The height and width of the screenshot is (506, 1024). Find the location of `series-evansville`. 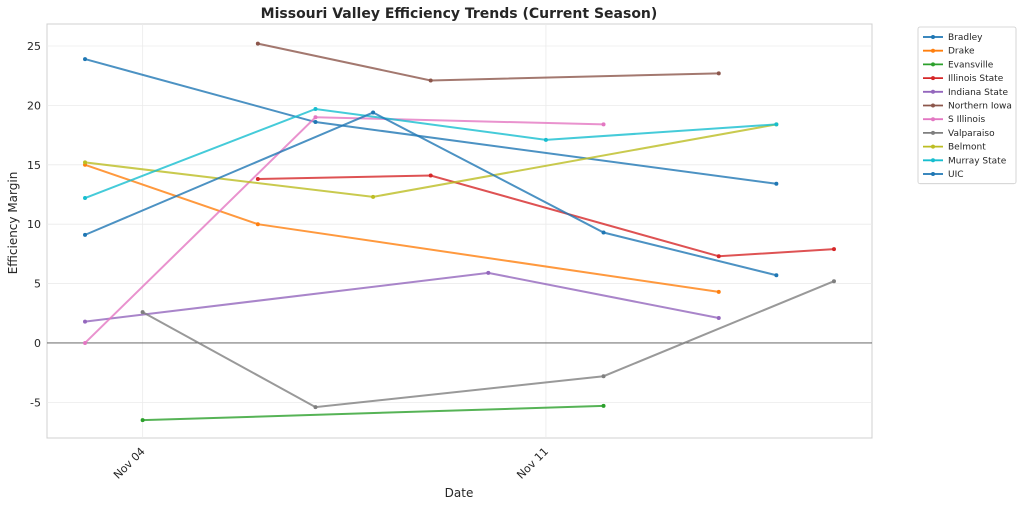

series-evansville is located at coordinates (373, 413).